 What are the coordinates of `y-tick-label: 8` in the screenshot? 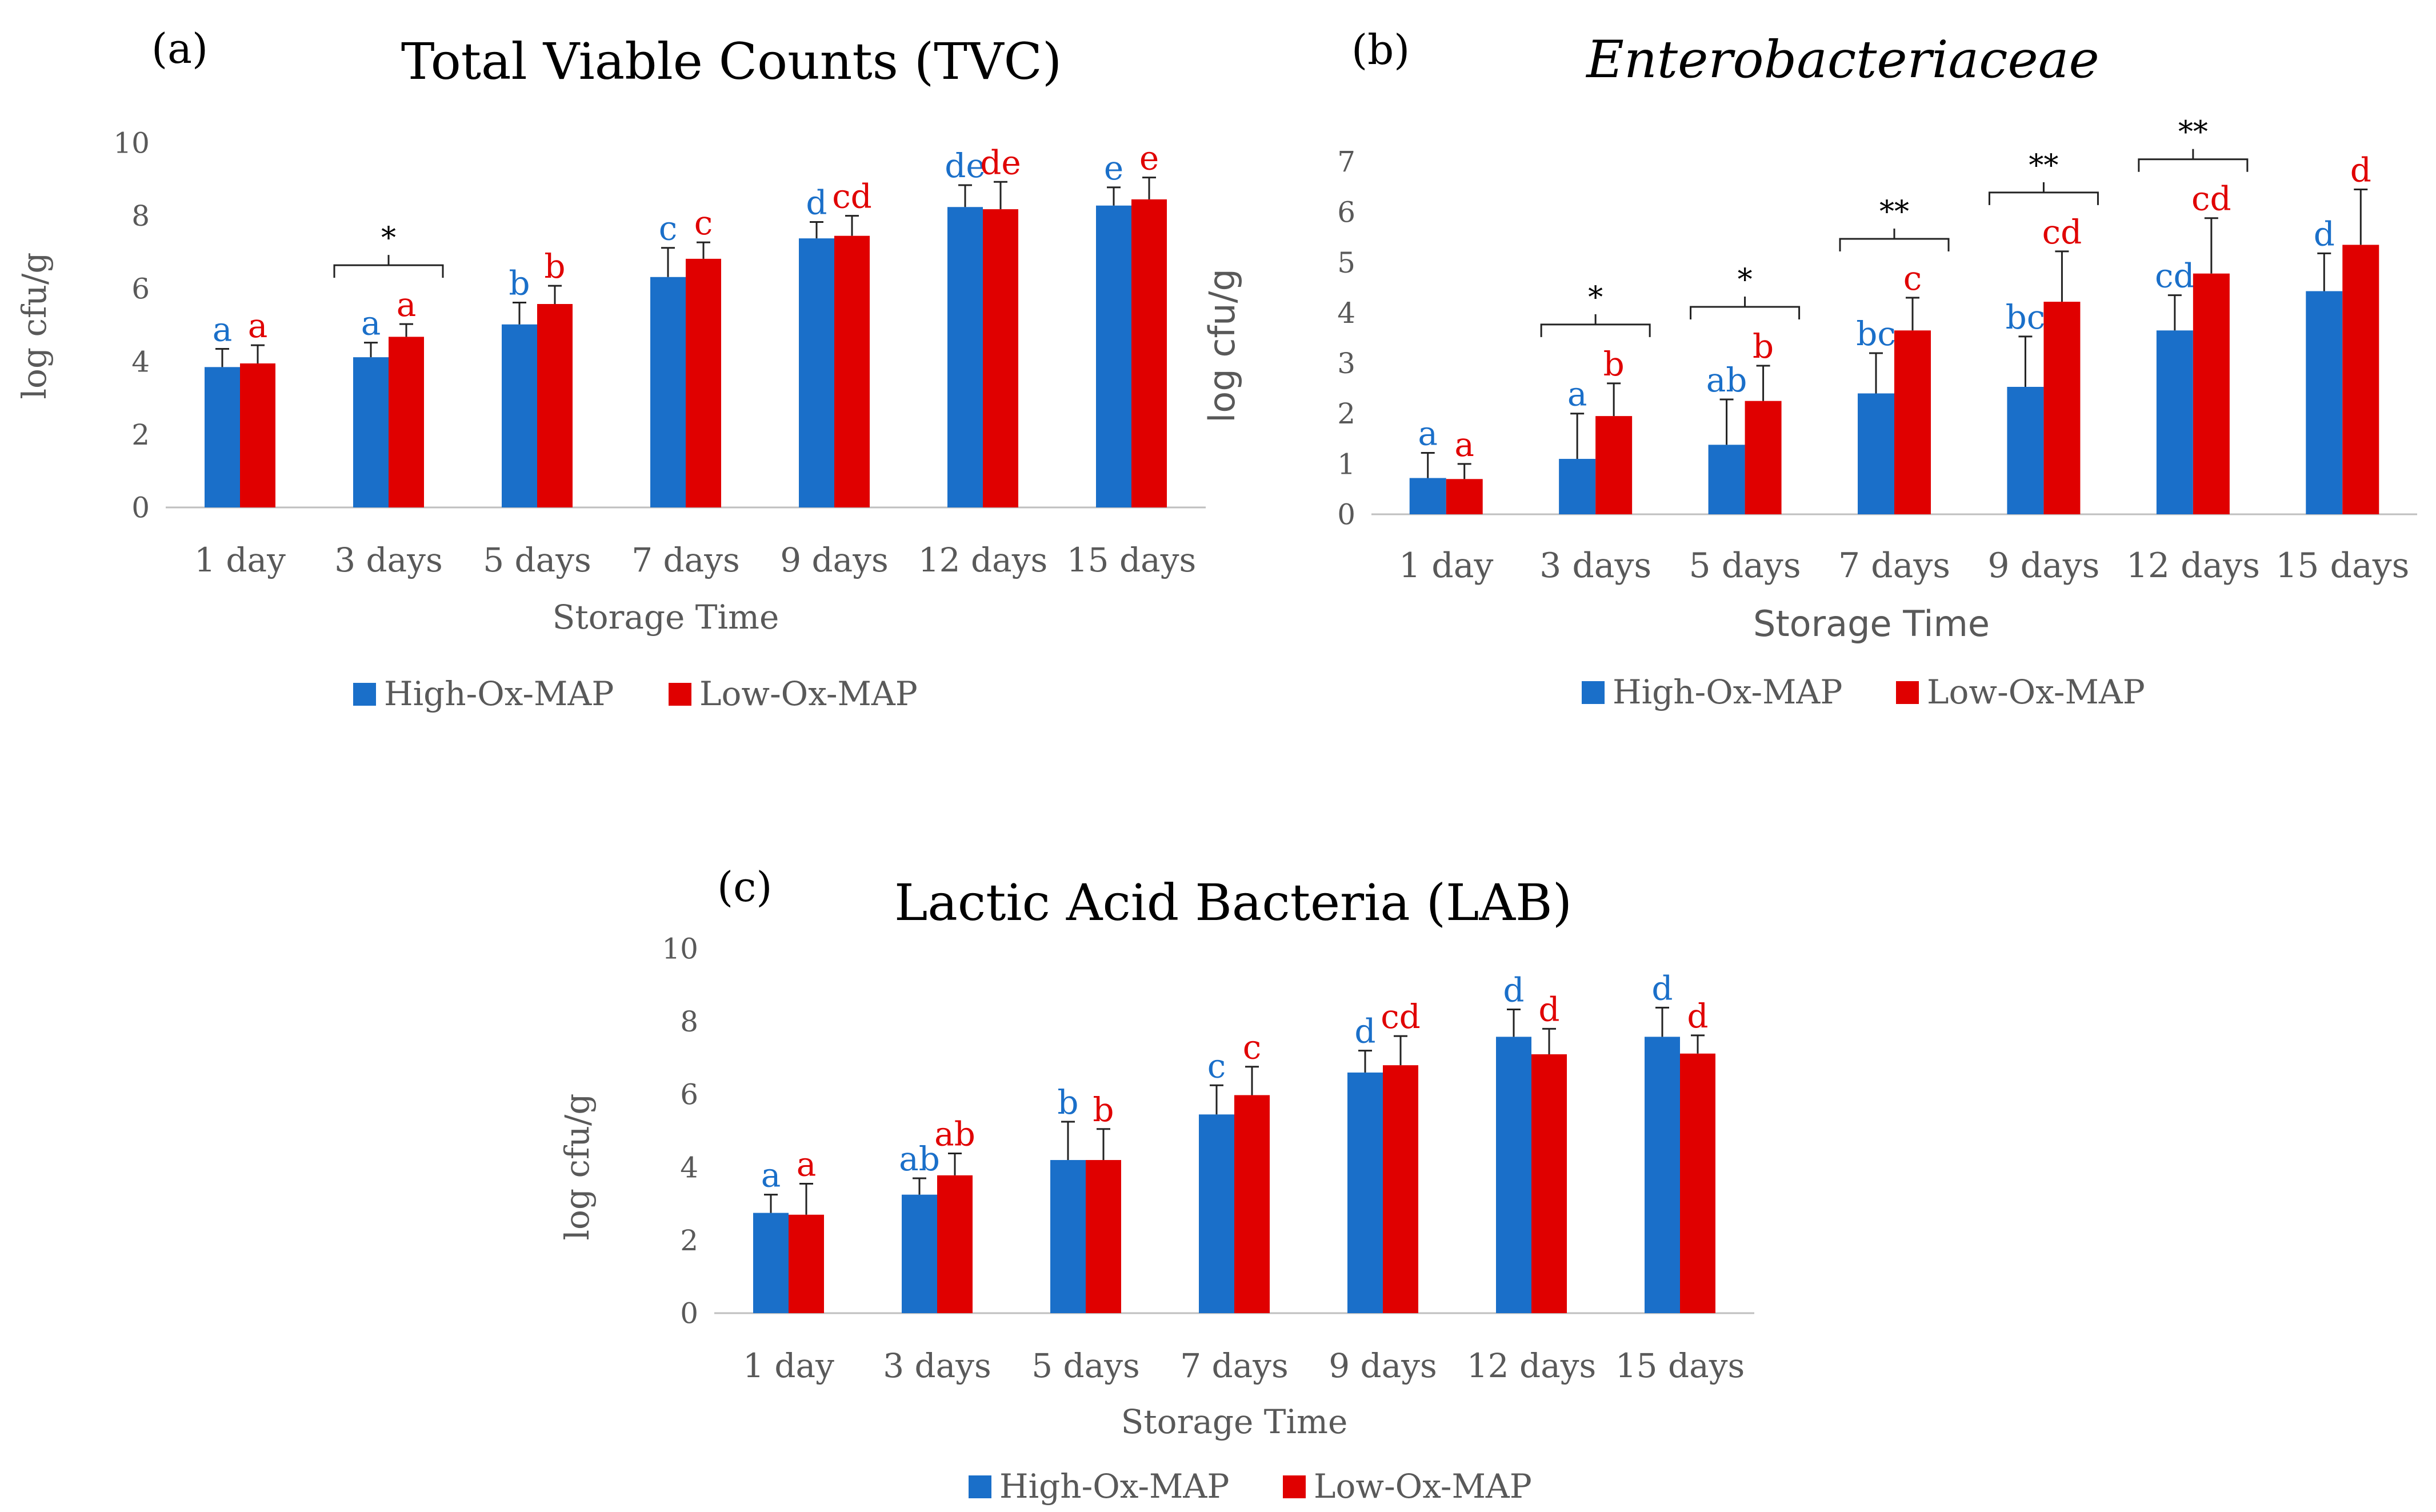 It's located at (689, 1021).